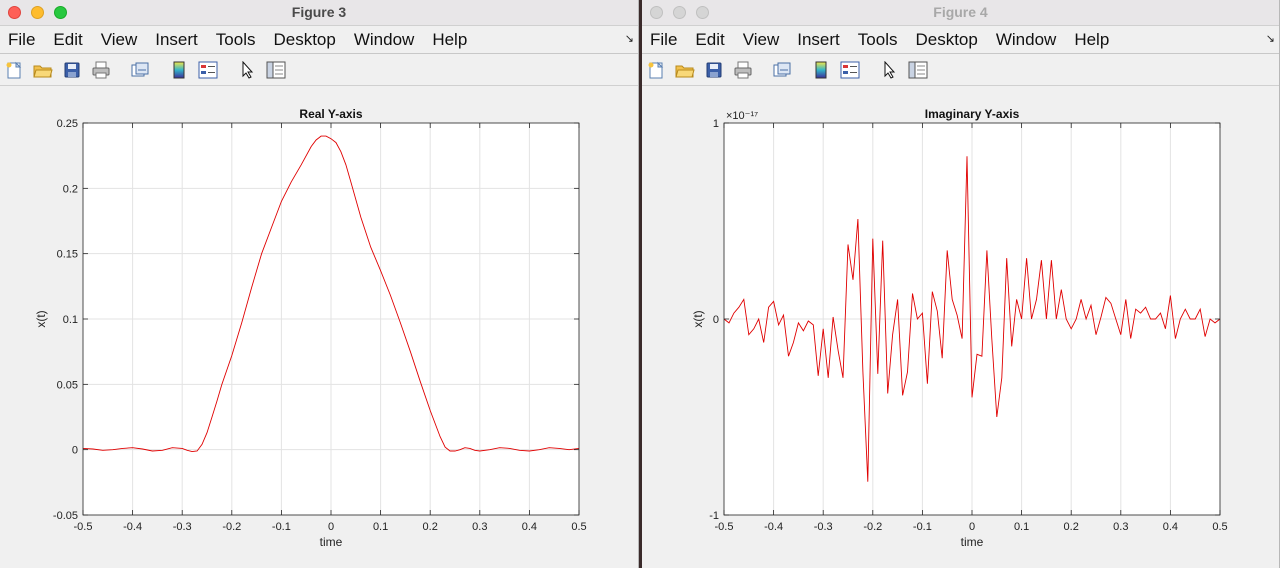 The image size is (1280, 568). Describe the element at coordinates (1120, 527) in the screenshot. I see `x-tick-label: 0.3` at that location.